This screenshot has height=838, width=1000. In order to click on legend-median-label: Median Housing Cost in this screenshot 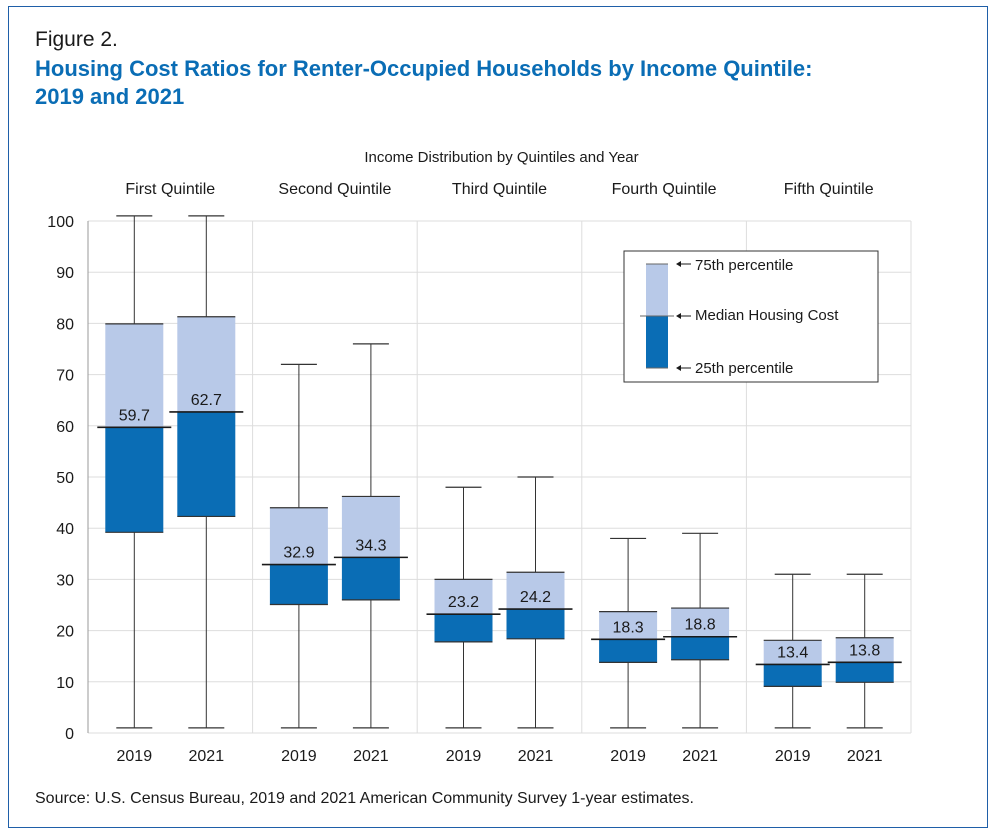, I will do `click(767, 315)`.